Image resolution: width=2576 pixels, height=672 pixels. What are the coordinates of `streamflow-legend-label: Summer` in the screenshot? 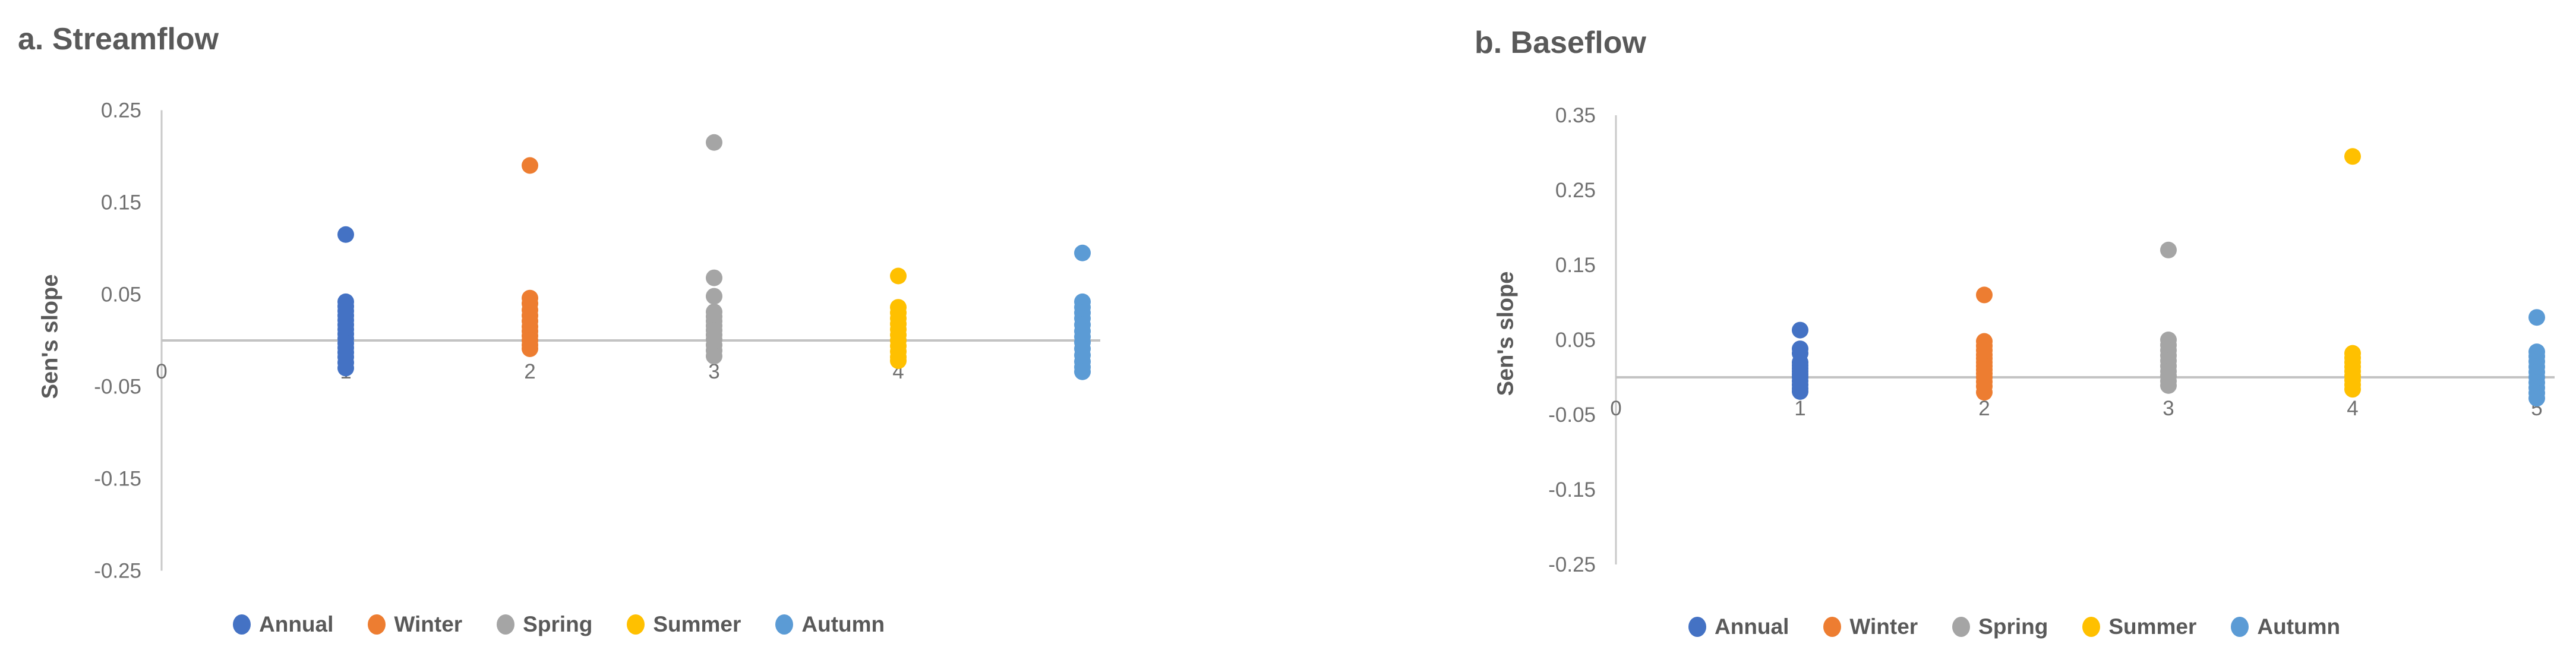 It's located at (697, 624).